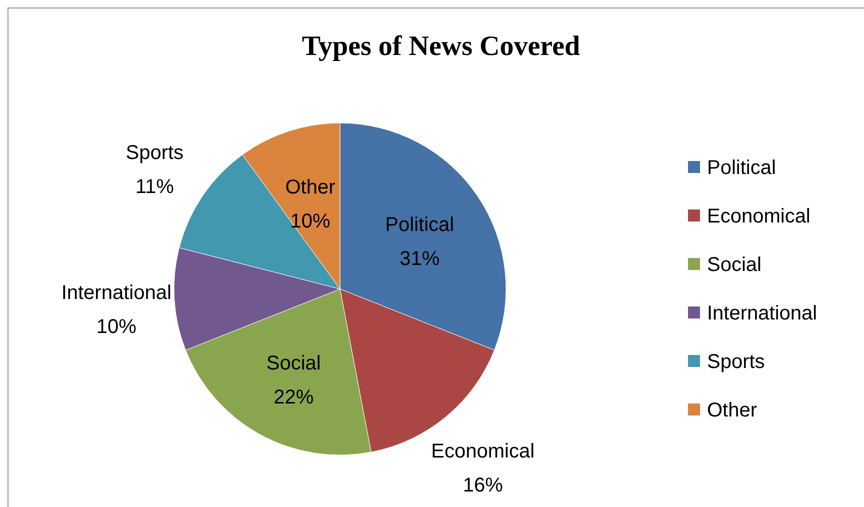  What do you see at coordinates (732, 411) in the screenshot?
I see `legend-label: Other` at bounding box center [732, 411].